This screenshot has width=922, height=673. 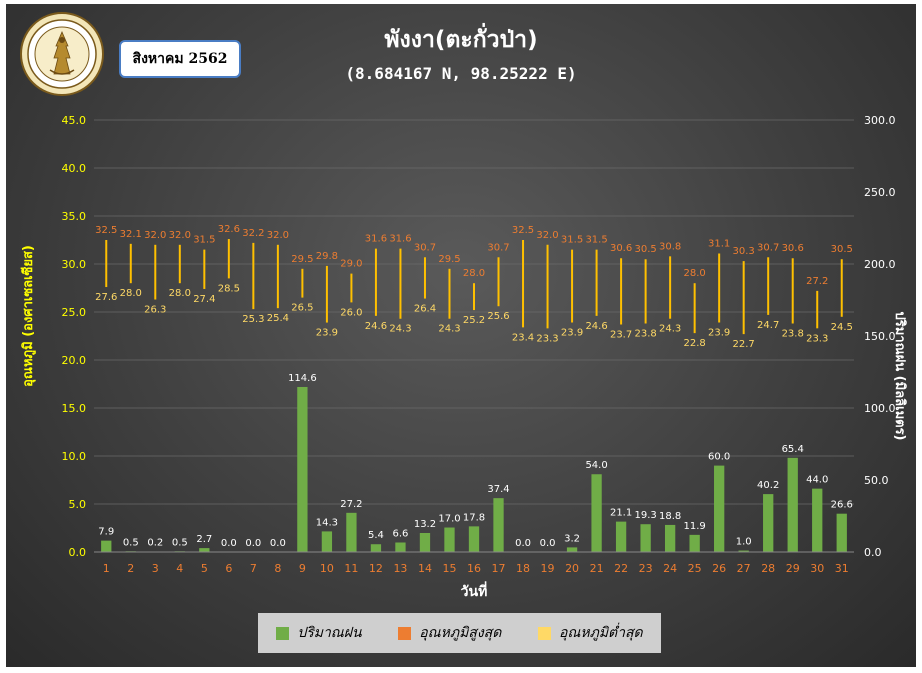 I want to click on x-tick-label: 24, so click(x=670, y=568).